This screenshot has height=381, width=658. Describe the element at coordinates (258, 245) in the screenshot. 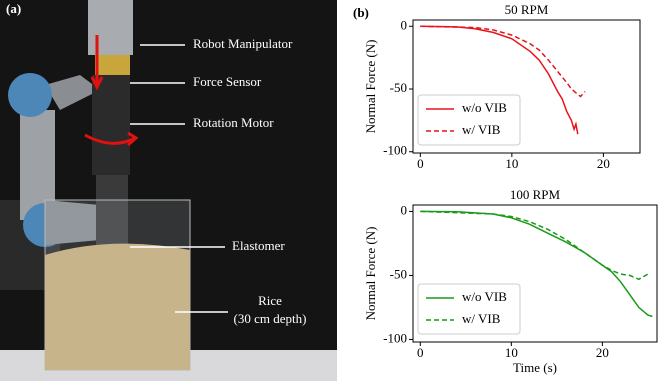

I see `annotation: Elastomer` at that location.